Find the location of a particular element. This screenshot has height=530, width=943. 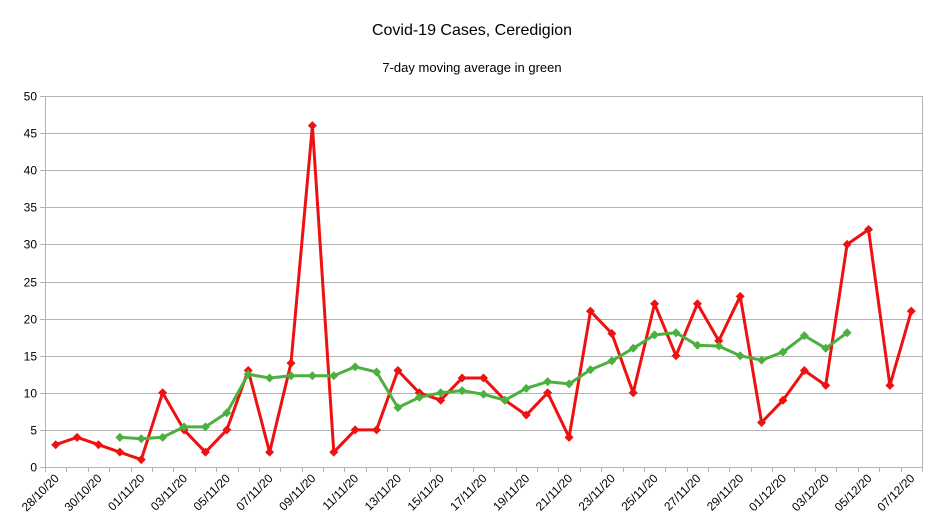

x-tick-label: 05/11/20 is located at coordinates (212, 492).